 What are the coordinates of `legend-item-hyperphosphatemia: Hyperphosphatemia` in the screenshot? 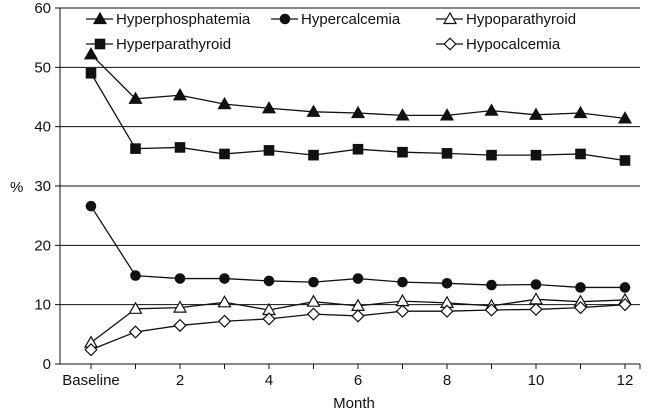 It's located at (168, 19).